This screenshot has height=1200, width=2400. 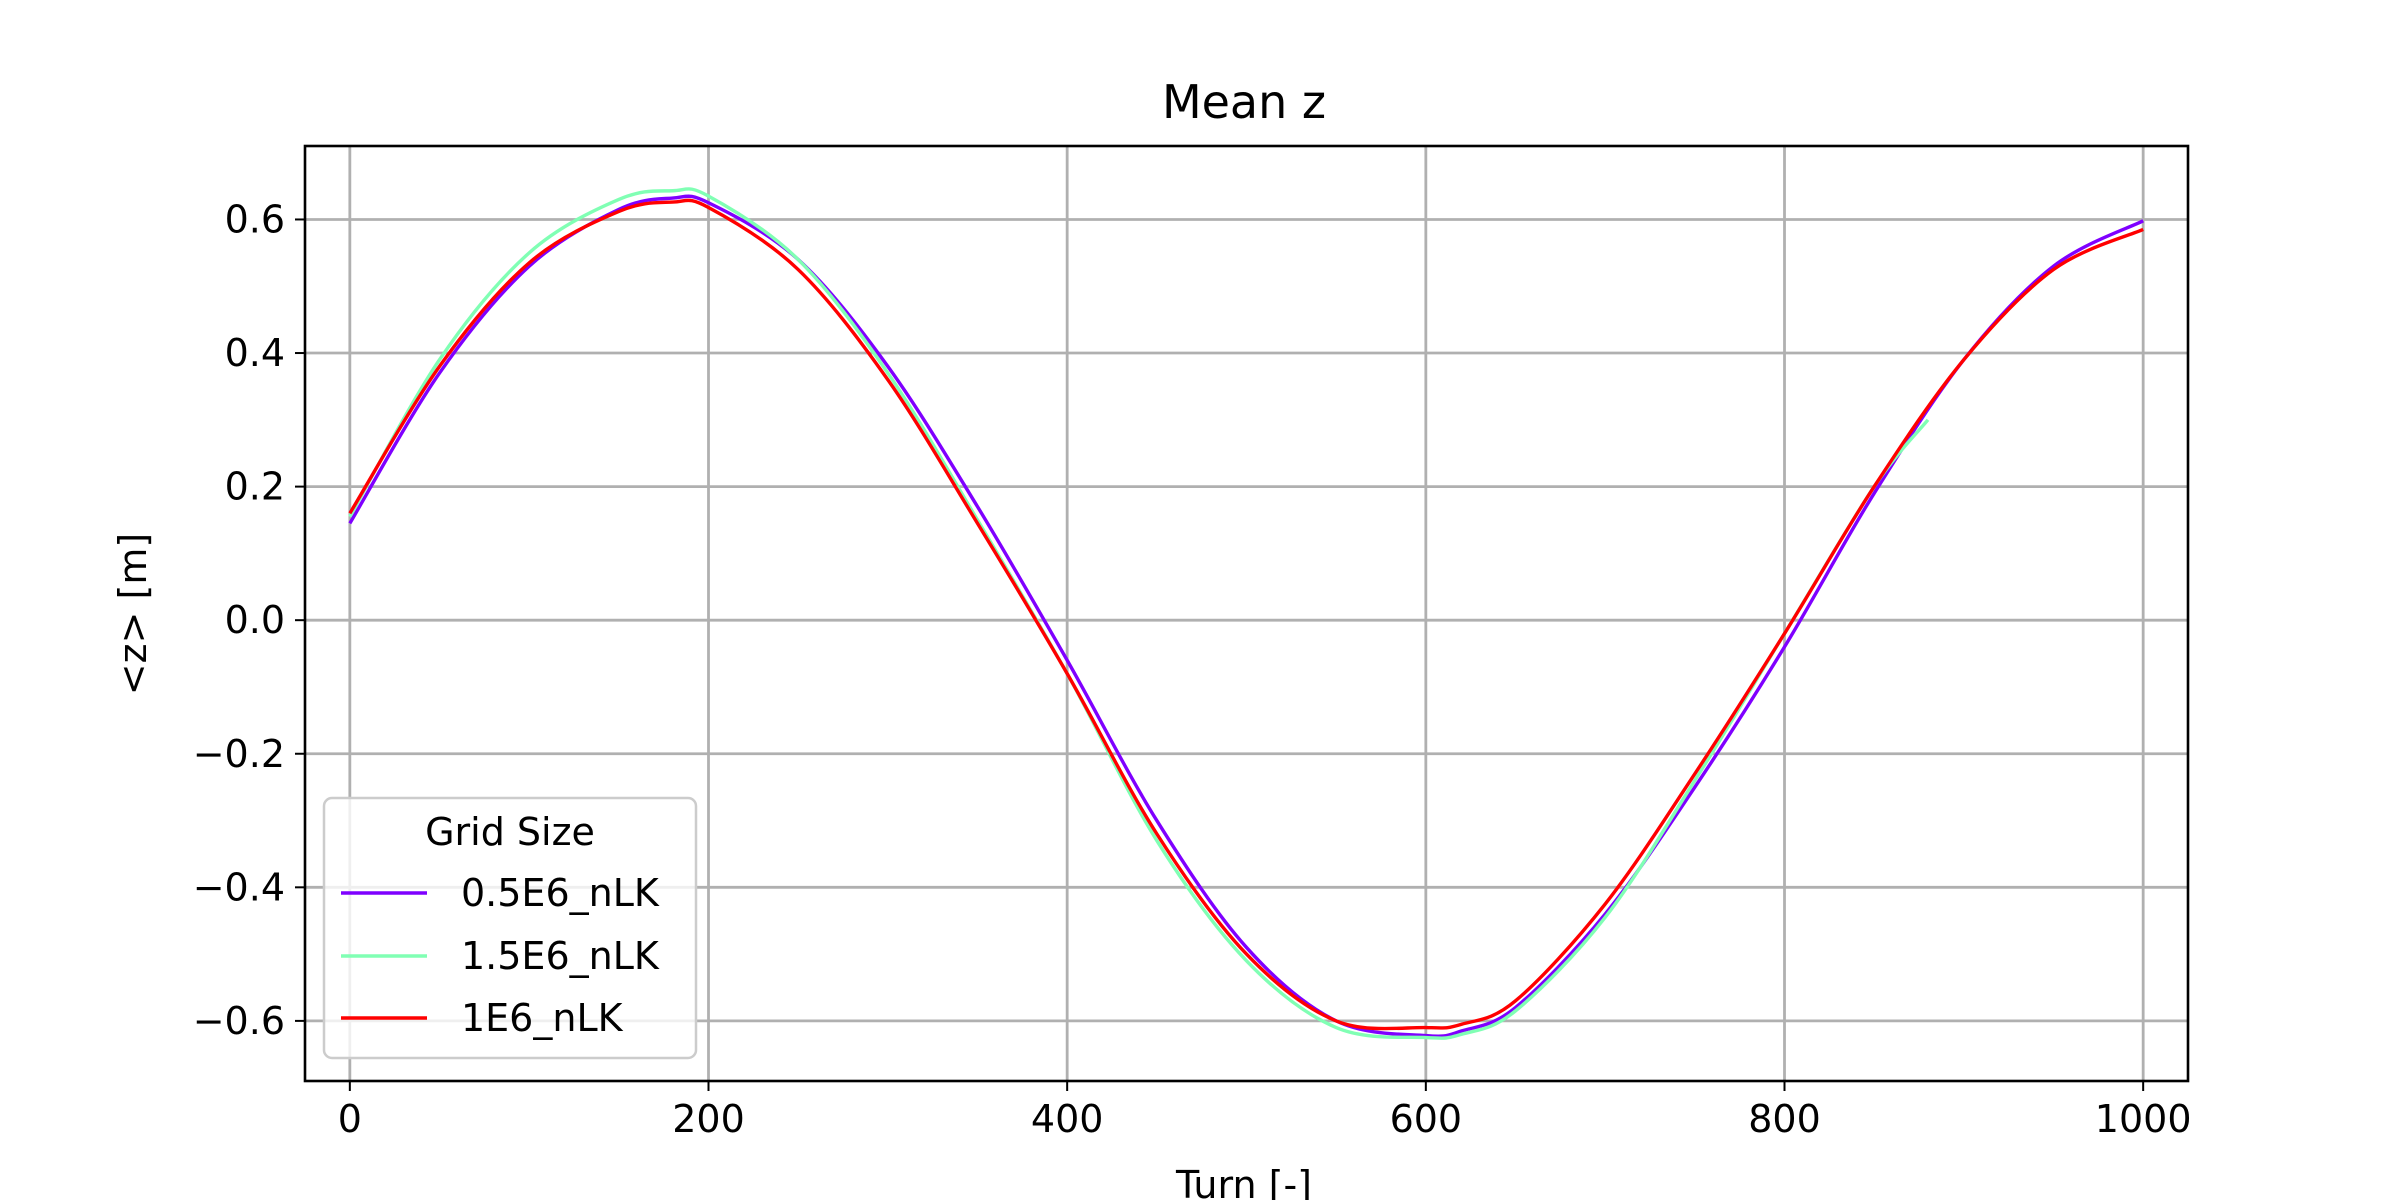 What do you see at coordinates (255, 487) in the screenshot?
I see `y-tick-label: 0.2` at bounding box center [255, 487].